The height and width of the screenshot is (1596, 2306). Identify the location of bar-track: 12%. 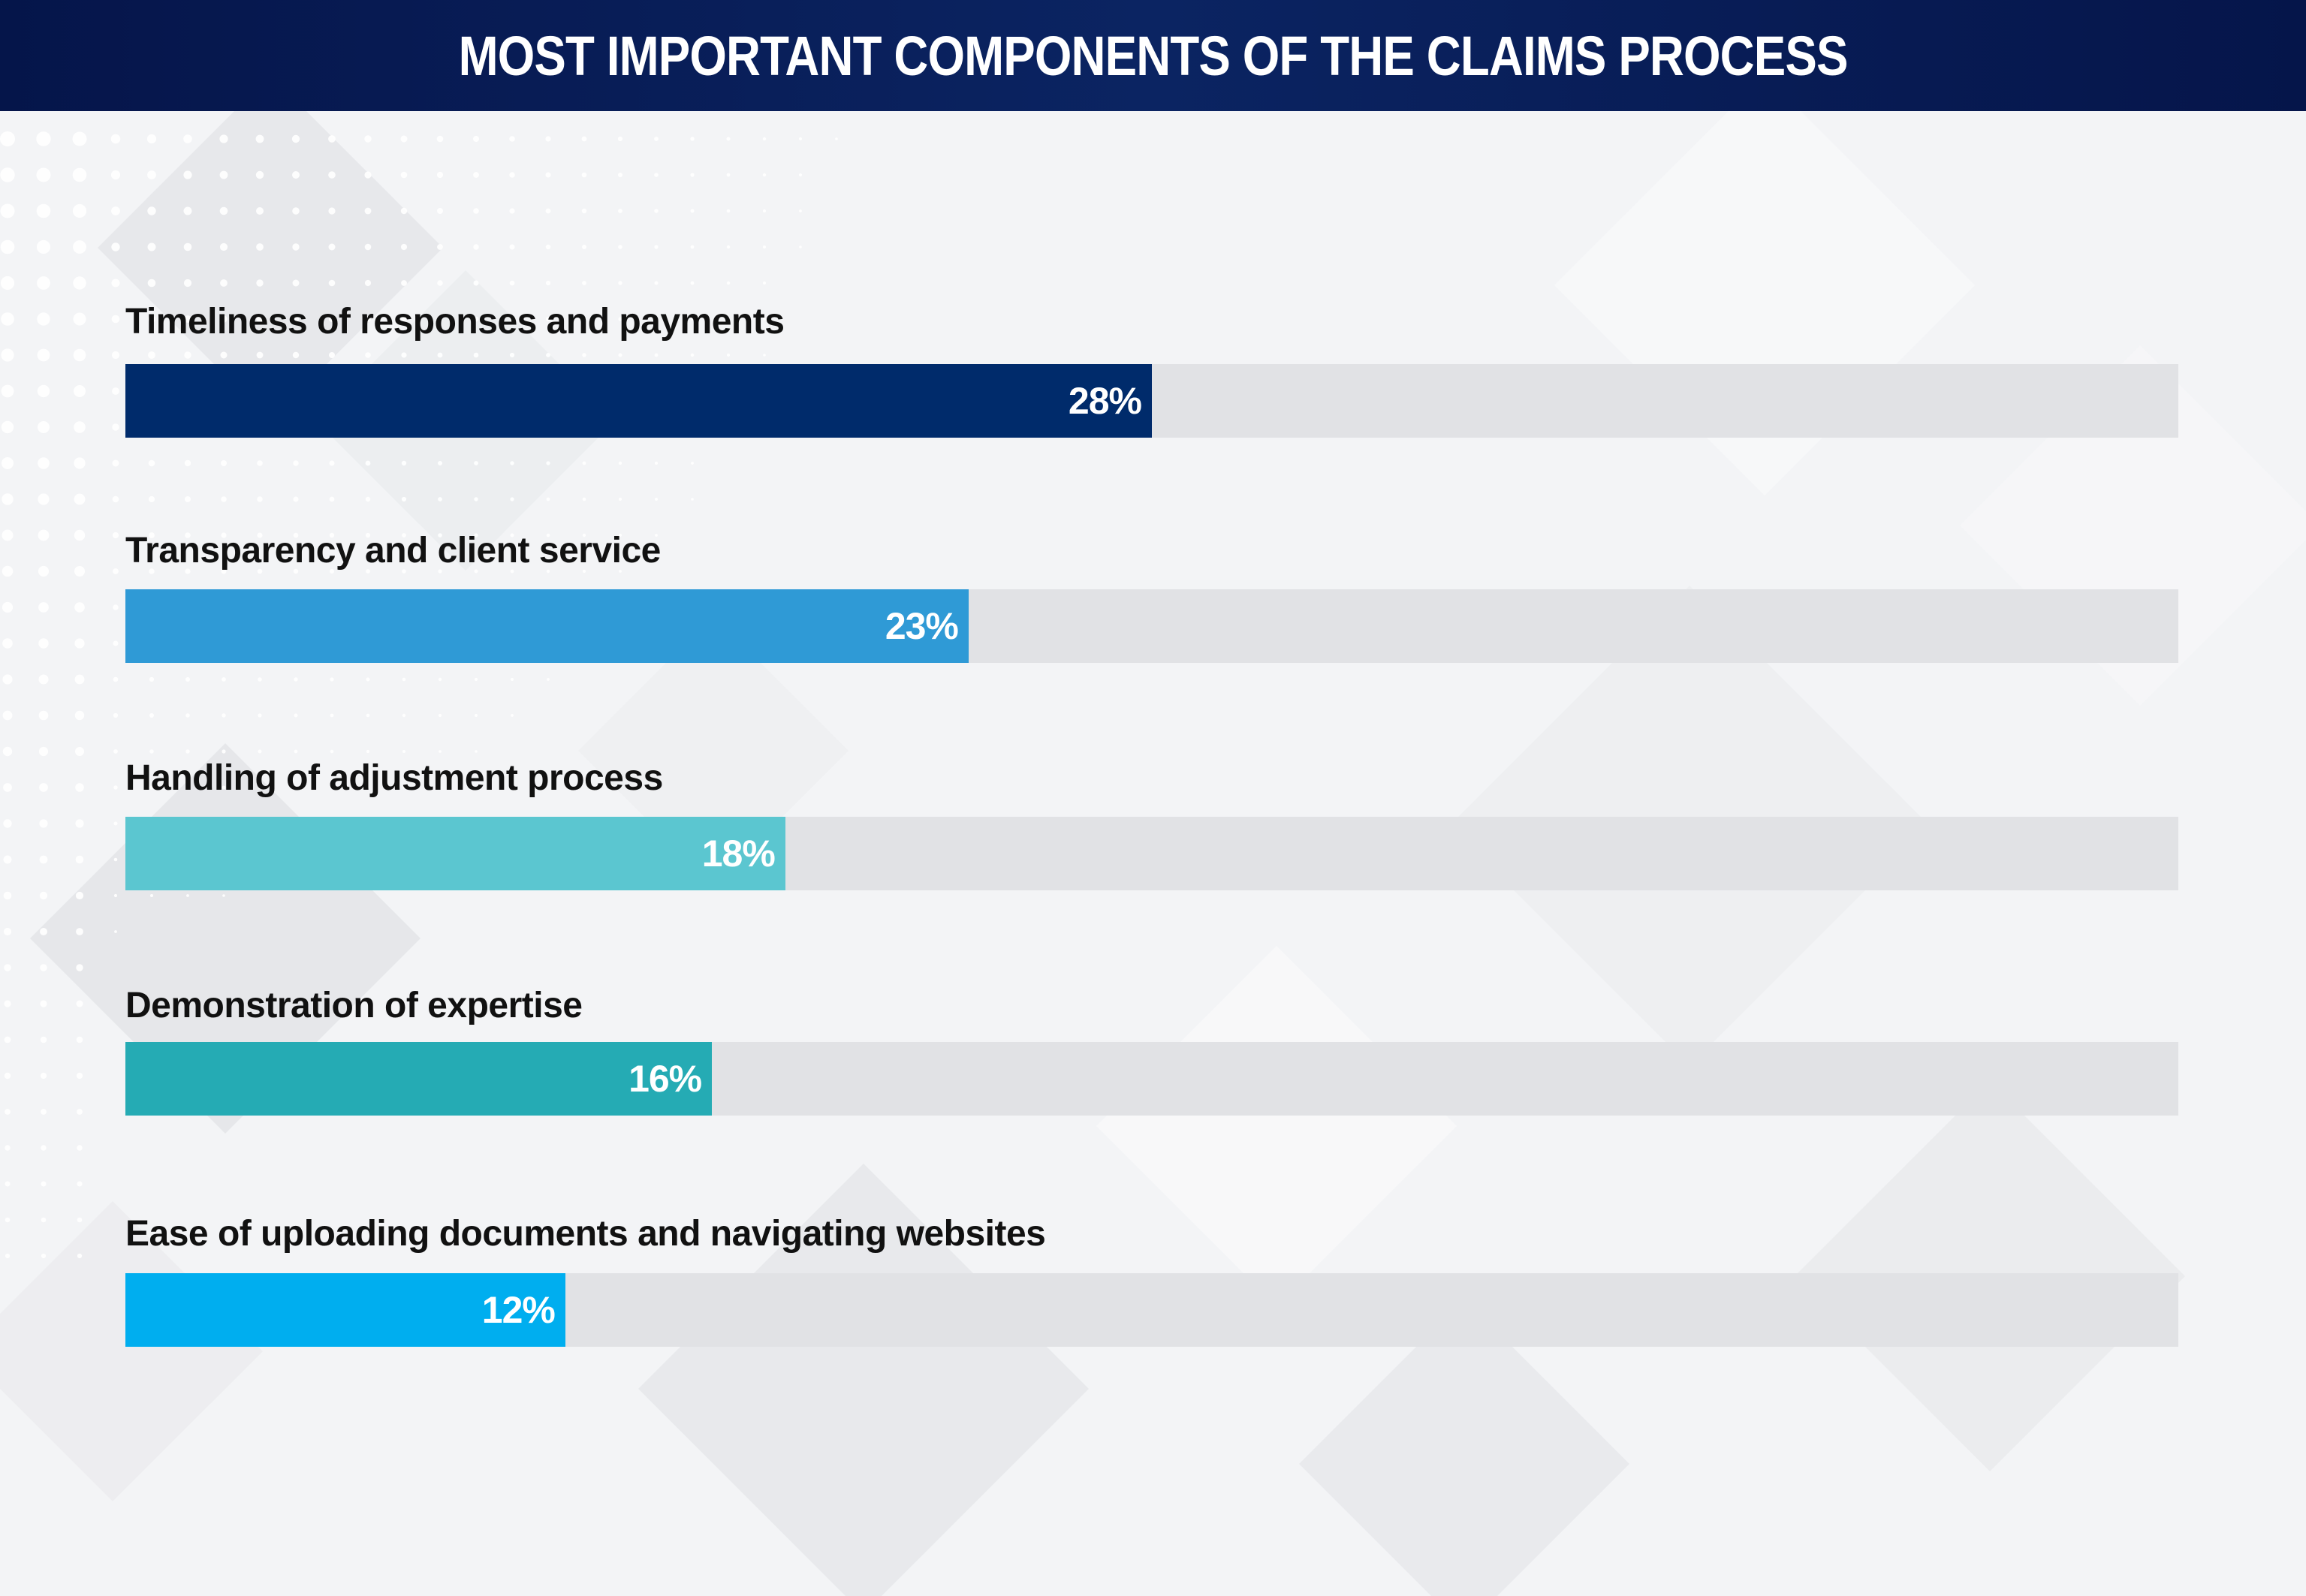
(1151, 1310).